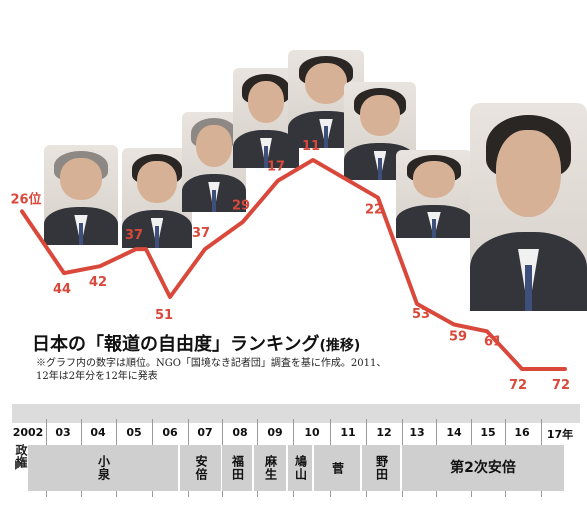 This screenshot has height=522, width=587. I want to click on point-label-10: 22, so click(374, 210).